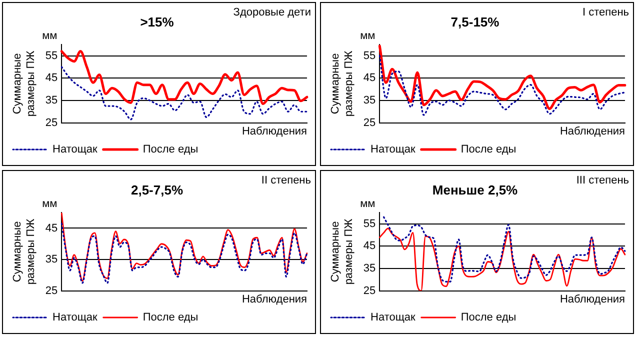 This screenshot has height=337, width=637. I want to click on text: III степень, so click(603, 180).